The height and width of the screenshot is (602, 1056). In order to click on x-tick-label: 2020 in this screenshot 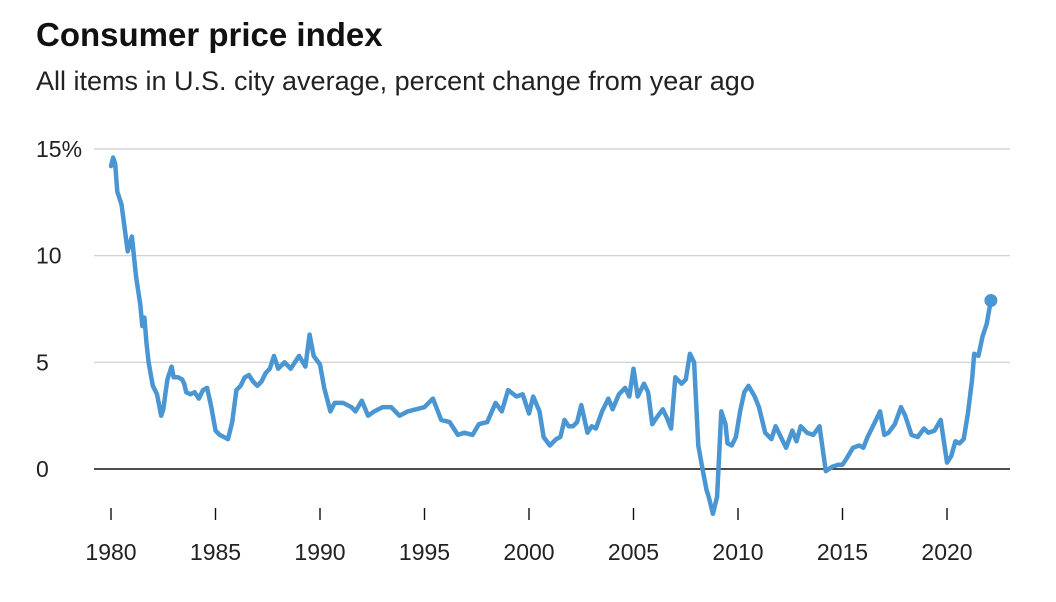, I will do `click(946, 552)`.